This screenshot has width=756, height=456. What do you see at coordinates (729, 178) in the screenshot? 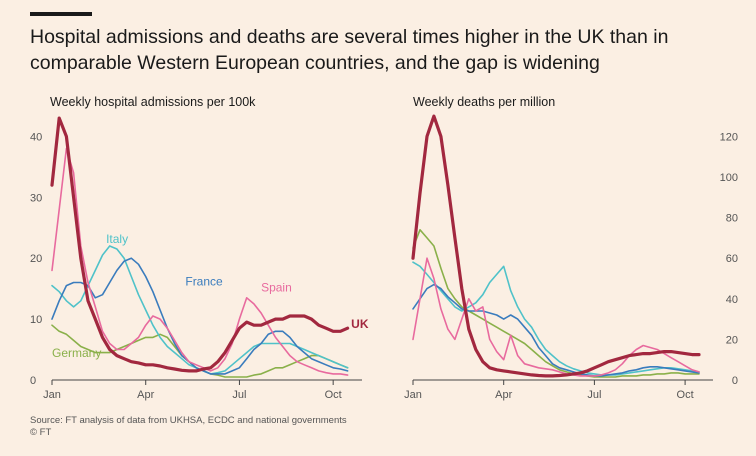
I see `deaths-y-tick-100: 100` at bounding box center [729, 178].